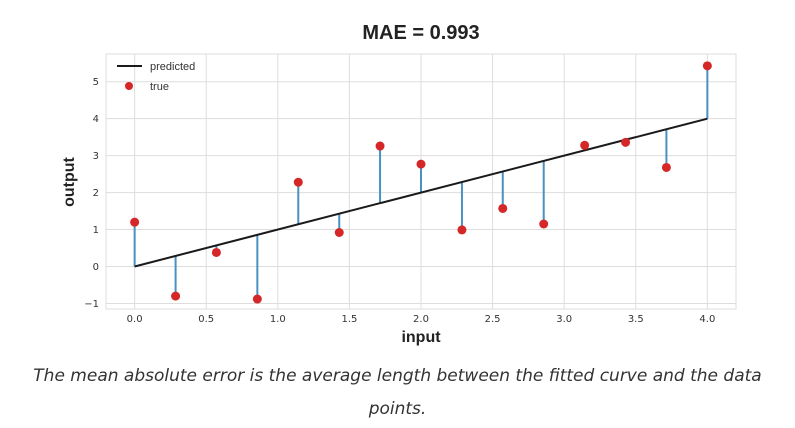 The height and width of the screenshot is (428, 795). Describe the element at coordinates (206, 319) in the screenshot. I see `x-tick-label: 0.5` at that location.